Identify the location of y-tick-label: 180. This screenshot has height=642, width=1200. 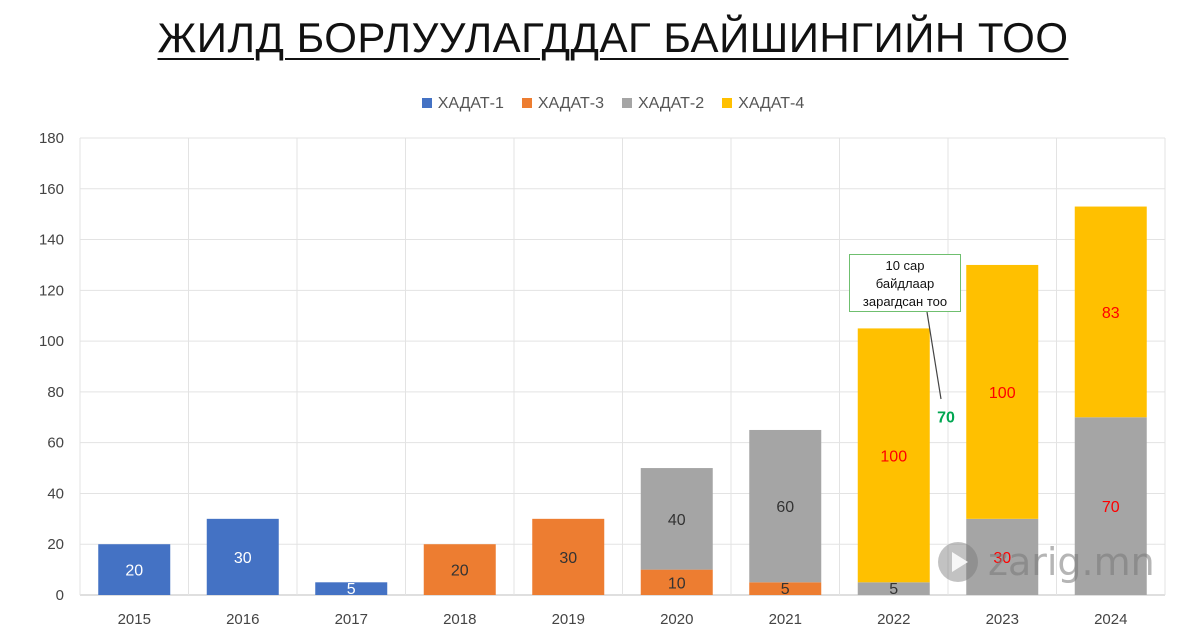
(51, 138).